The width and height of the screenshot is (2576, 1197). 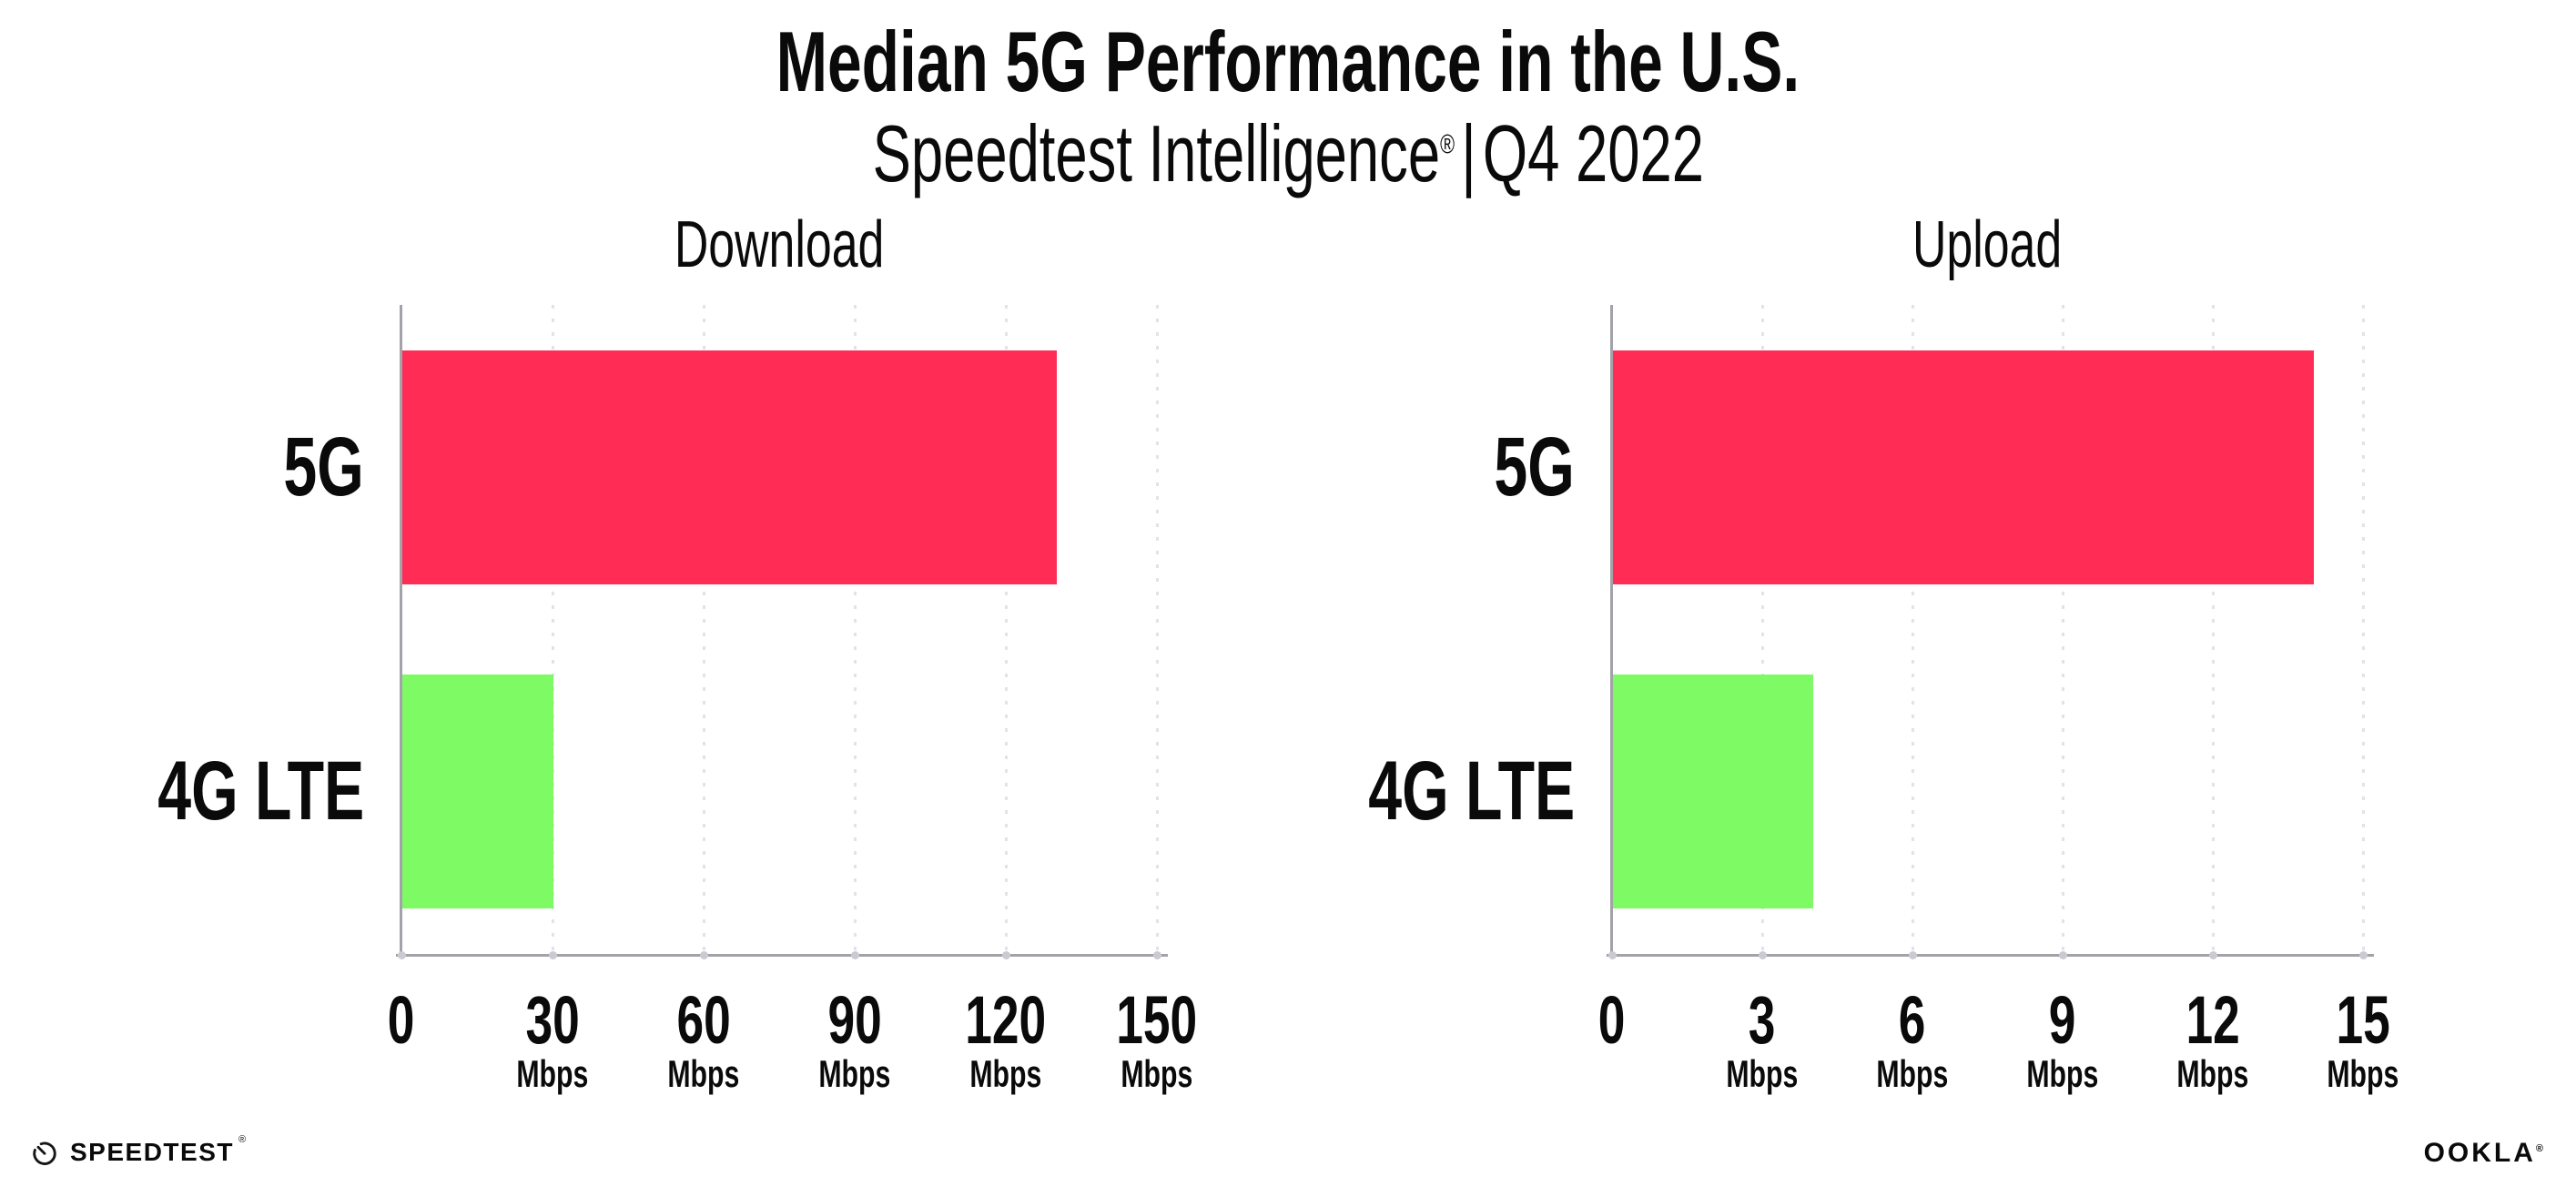 I want to click on tick-label: 3, so click(x=1762, y=1020).